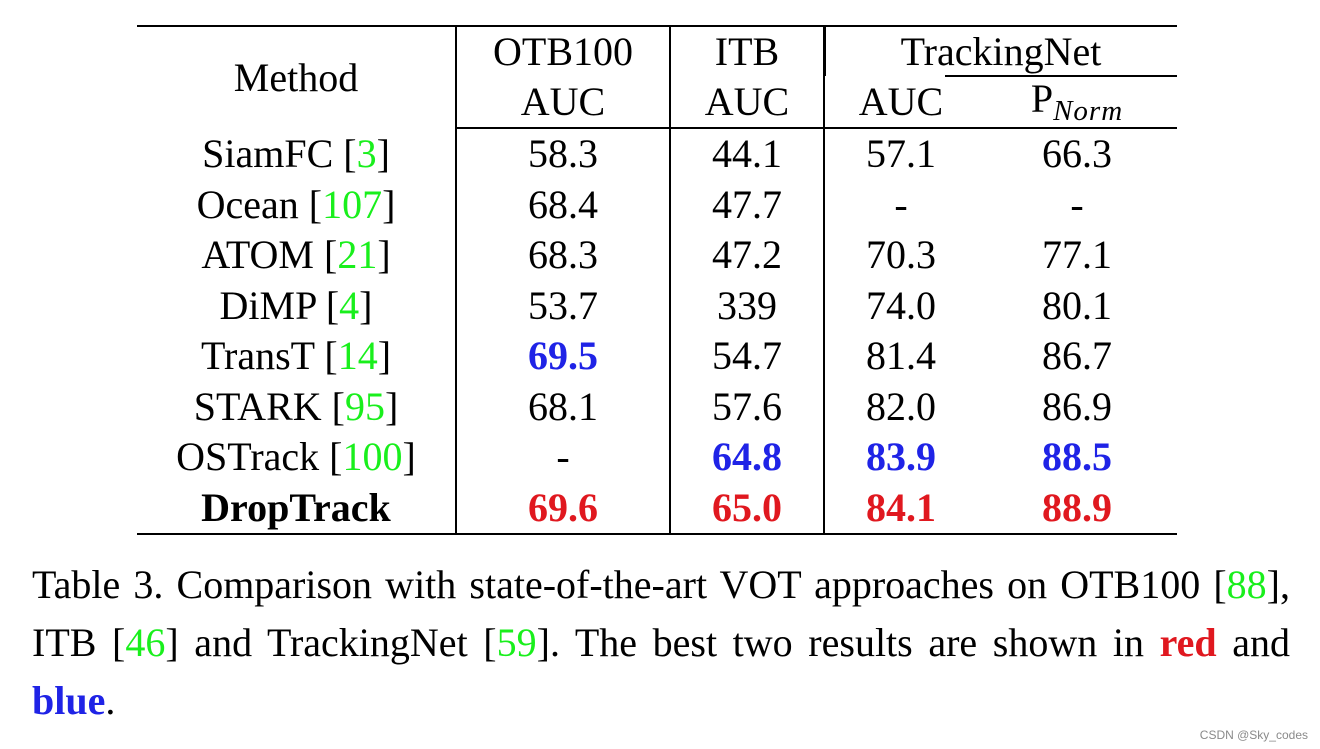 This screenshot has height=749, width=1320. I want to click on table-row: SiamFC [3] 58.3 44.1 57.1 66.3, so click(657, 154).